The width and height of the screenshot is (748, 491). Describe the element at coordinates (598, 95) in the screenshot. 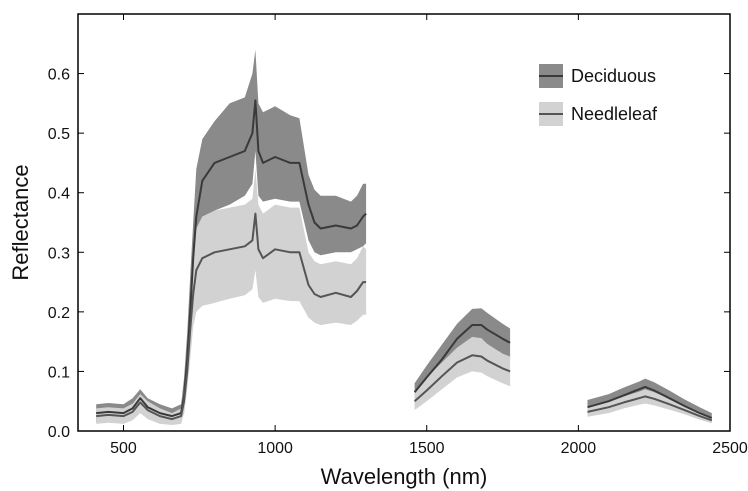

I see `legend: Deciduous Needleleaf` at that location.